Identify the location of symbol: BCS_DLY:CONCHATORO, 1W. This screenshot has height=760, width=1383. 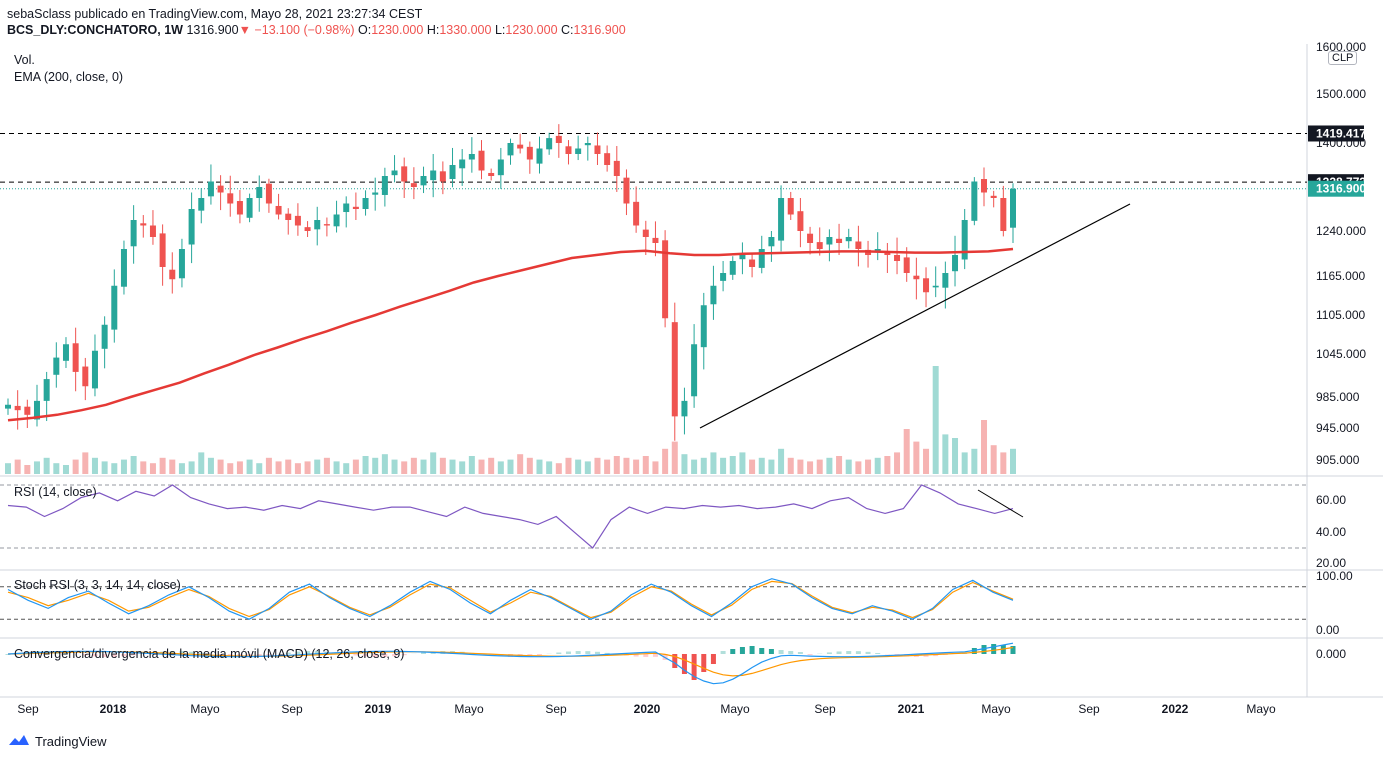
(95, 30).